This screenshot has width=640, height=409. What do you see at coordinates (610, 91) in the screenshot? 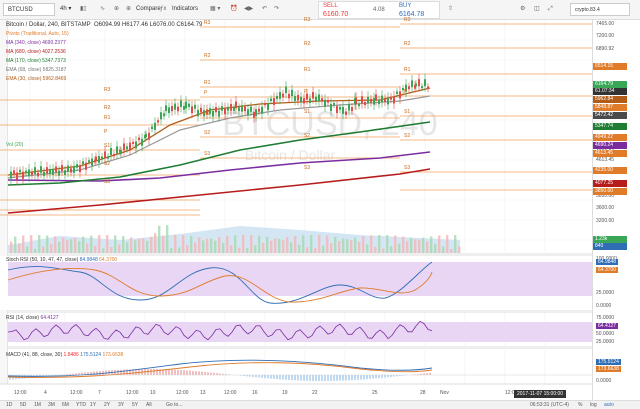
I see `price-tag: 61.07:34` at bounding box center [610, 91].